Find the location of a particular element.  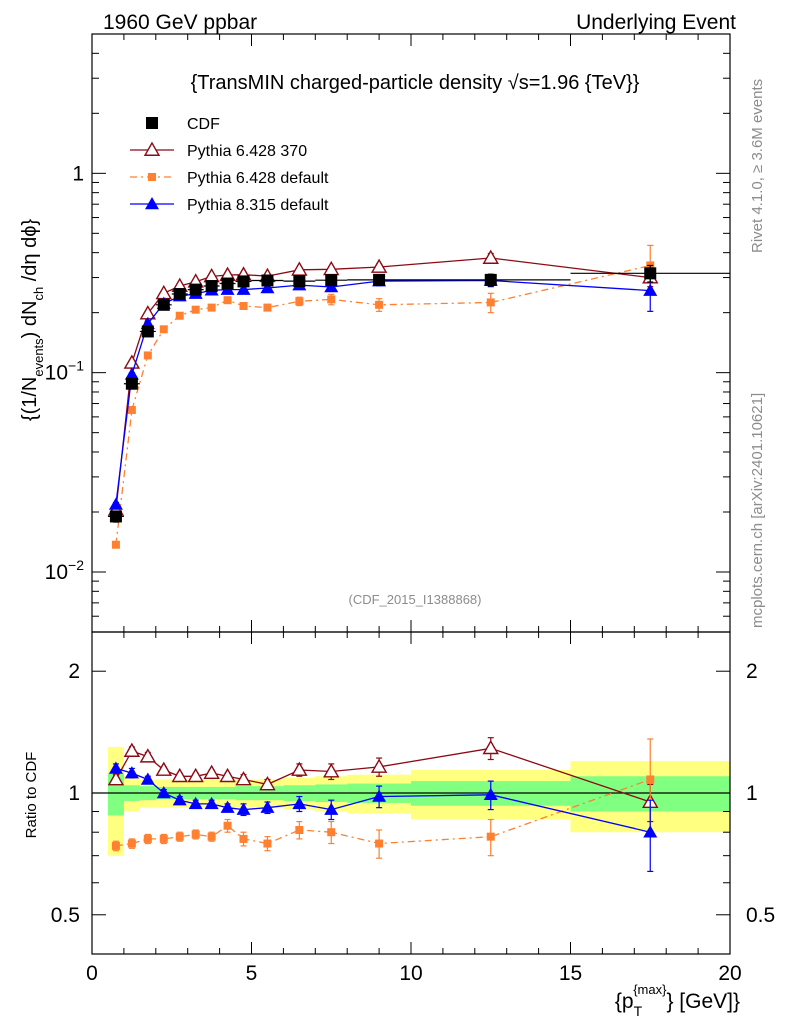

xtitle-part-b: } [GeV]} is located at coordinates (703, 1001).